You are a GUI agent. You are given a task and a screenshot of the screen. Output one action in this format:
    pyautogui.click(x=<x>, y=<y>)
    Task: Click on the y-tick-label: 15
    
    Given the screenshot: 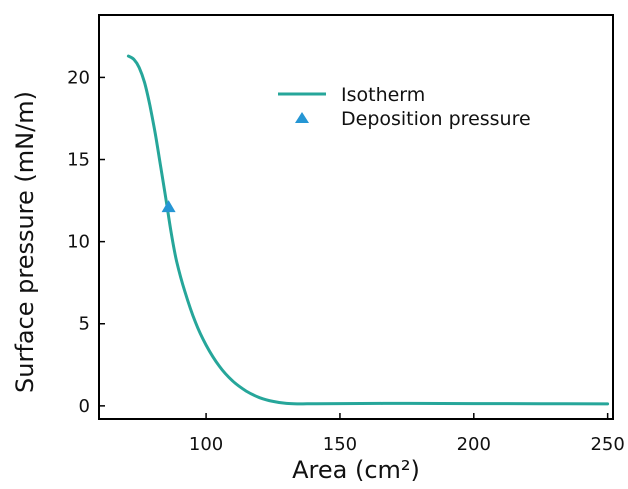 What is the action you would take?
    pyautogui.click(x=78, y=160)
    